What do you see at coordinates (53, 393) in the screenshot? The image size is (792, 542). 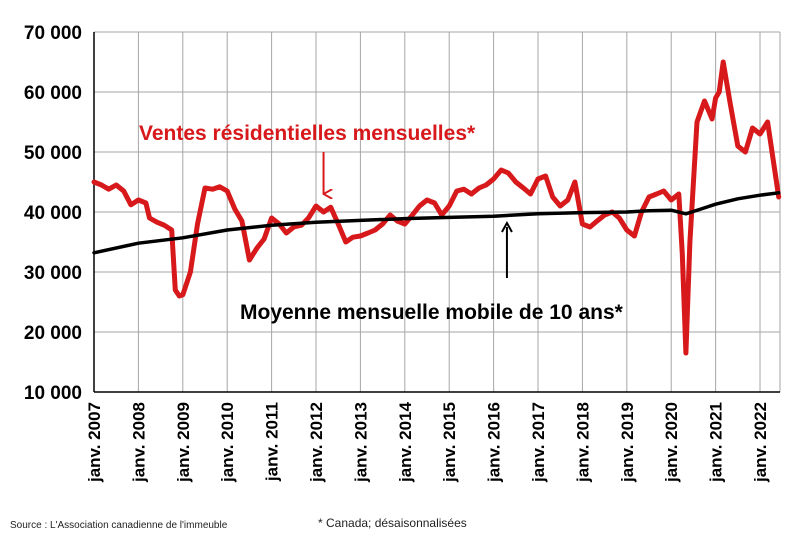 I see `y-tick-label: 10 000` at bounding box center [53, 393].